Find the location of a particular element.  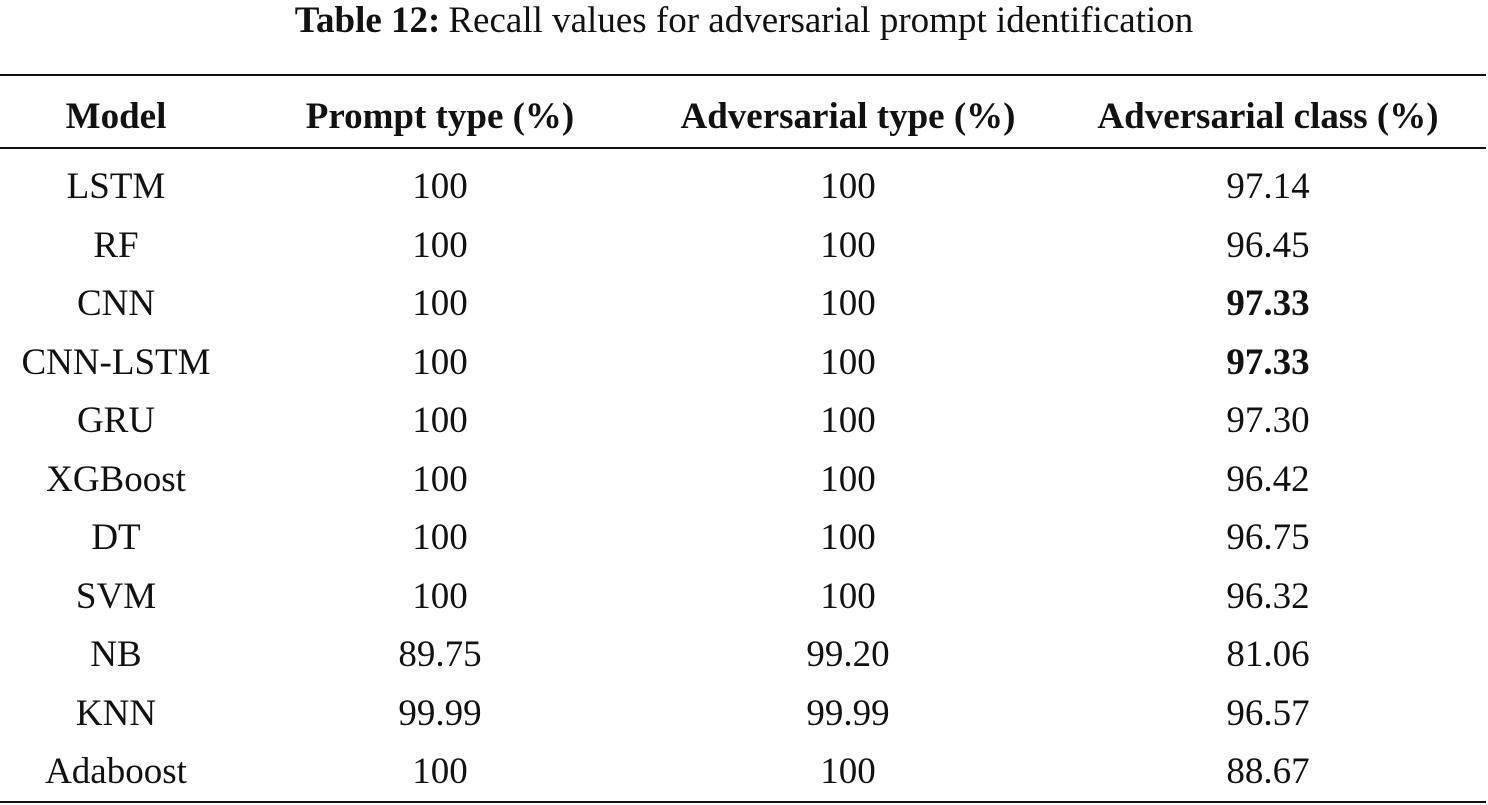

model-cell: CNN-LSTM is located at coordinates (116, 362).